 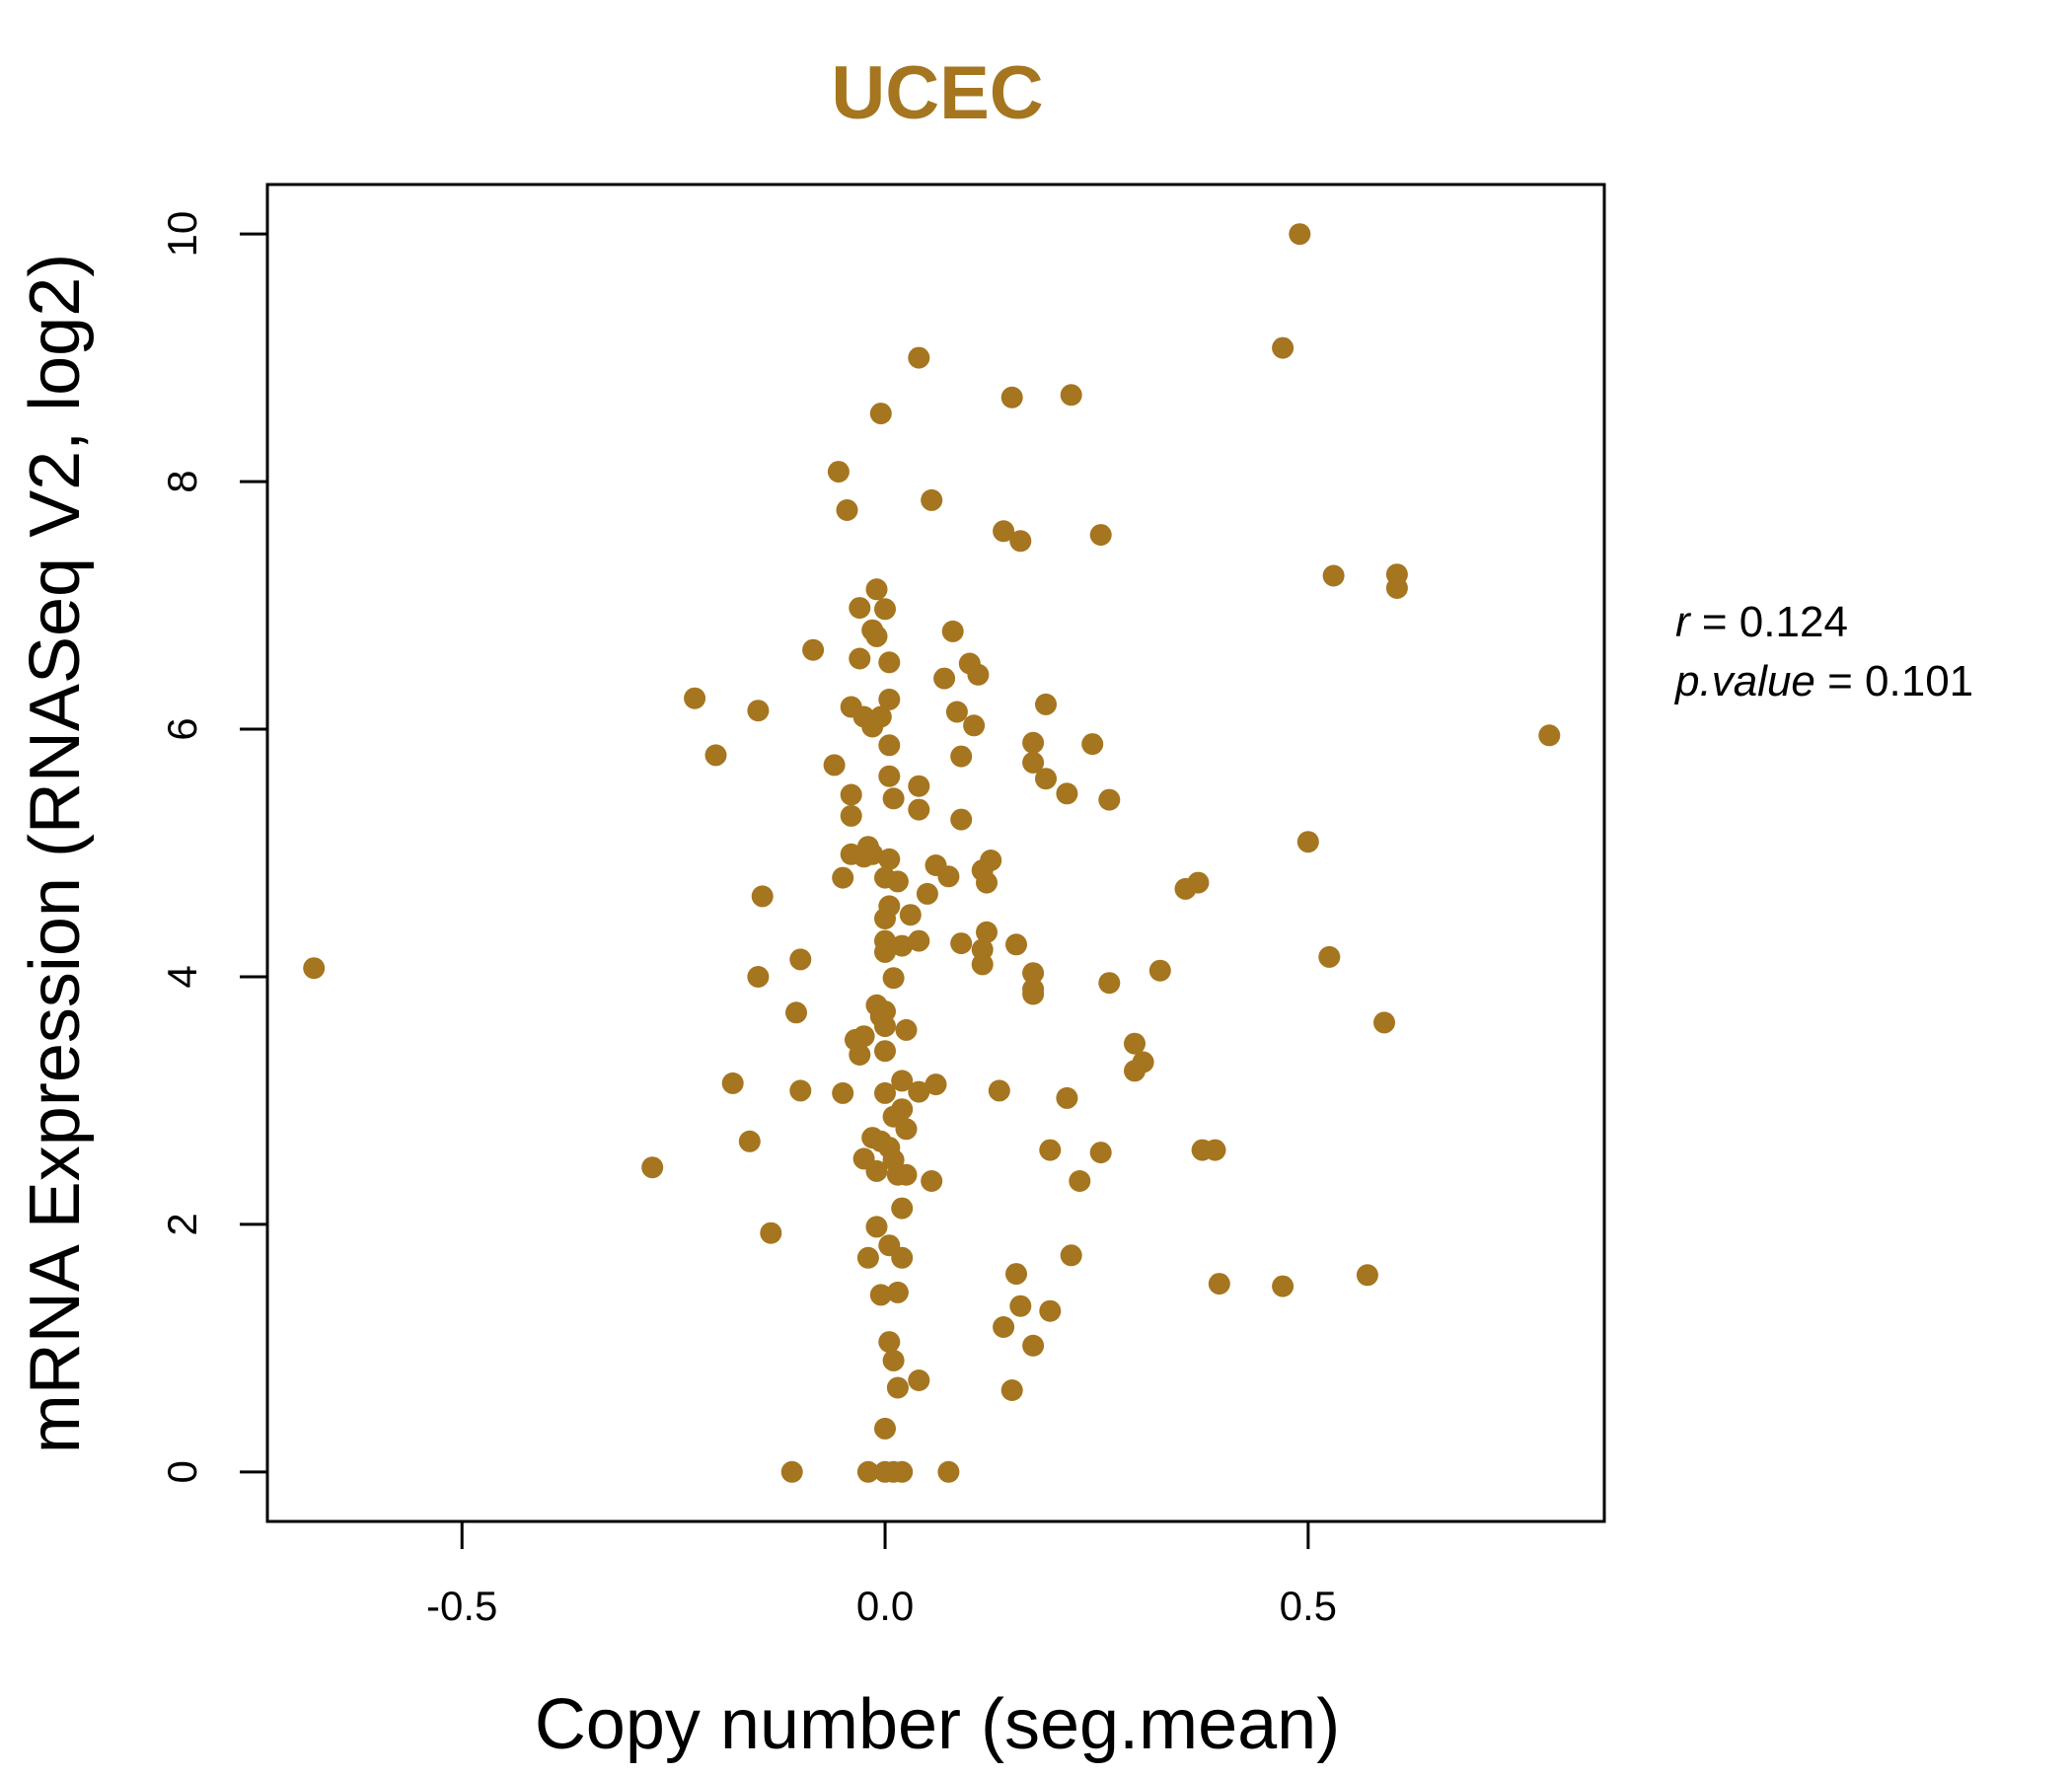 I want to click on p-value-stat: p.value = 0.101, so click(x=1823, y=681).